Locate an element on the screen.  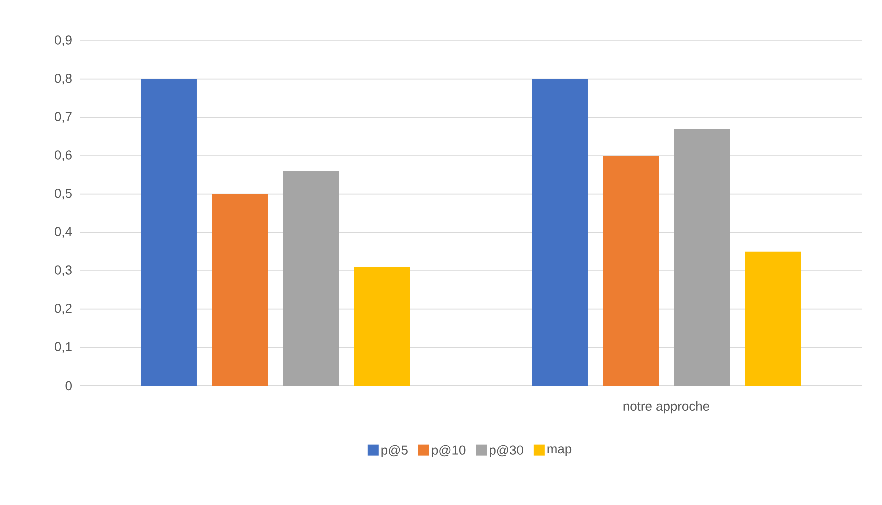
legend-label: p@10 is located at coordinates (449, 451).